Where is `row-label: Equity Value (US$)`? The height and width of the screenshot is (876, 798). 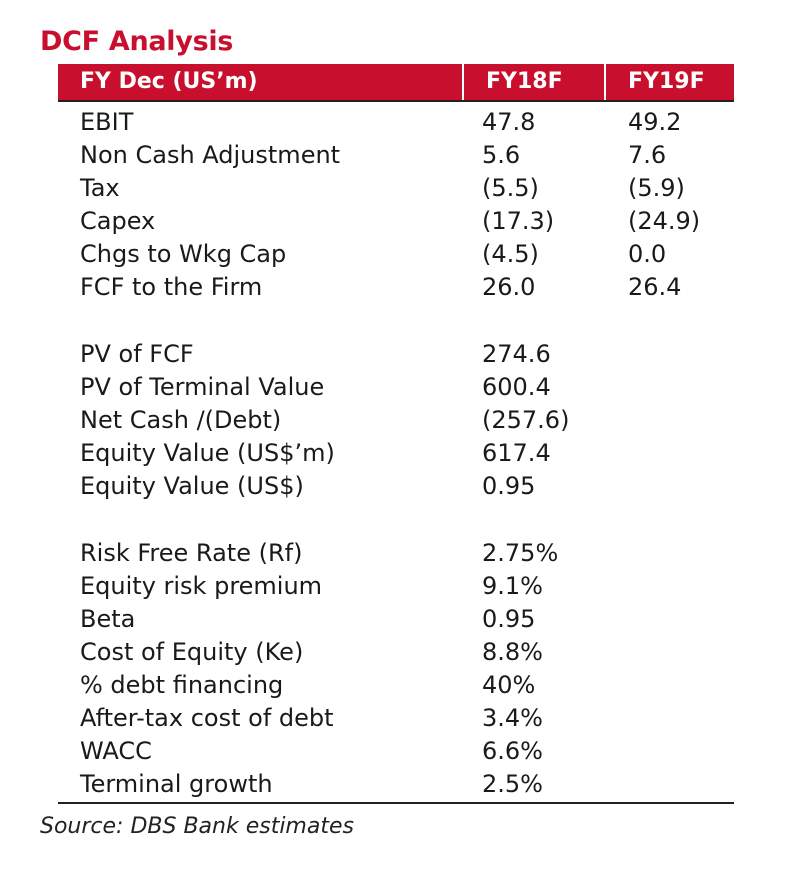
row-label: Equity Value (US$) is located at coordinates (192, 486).